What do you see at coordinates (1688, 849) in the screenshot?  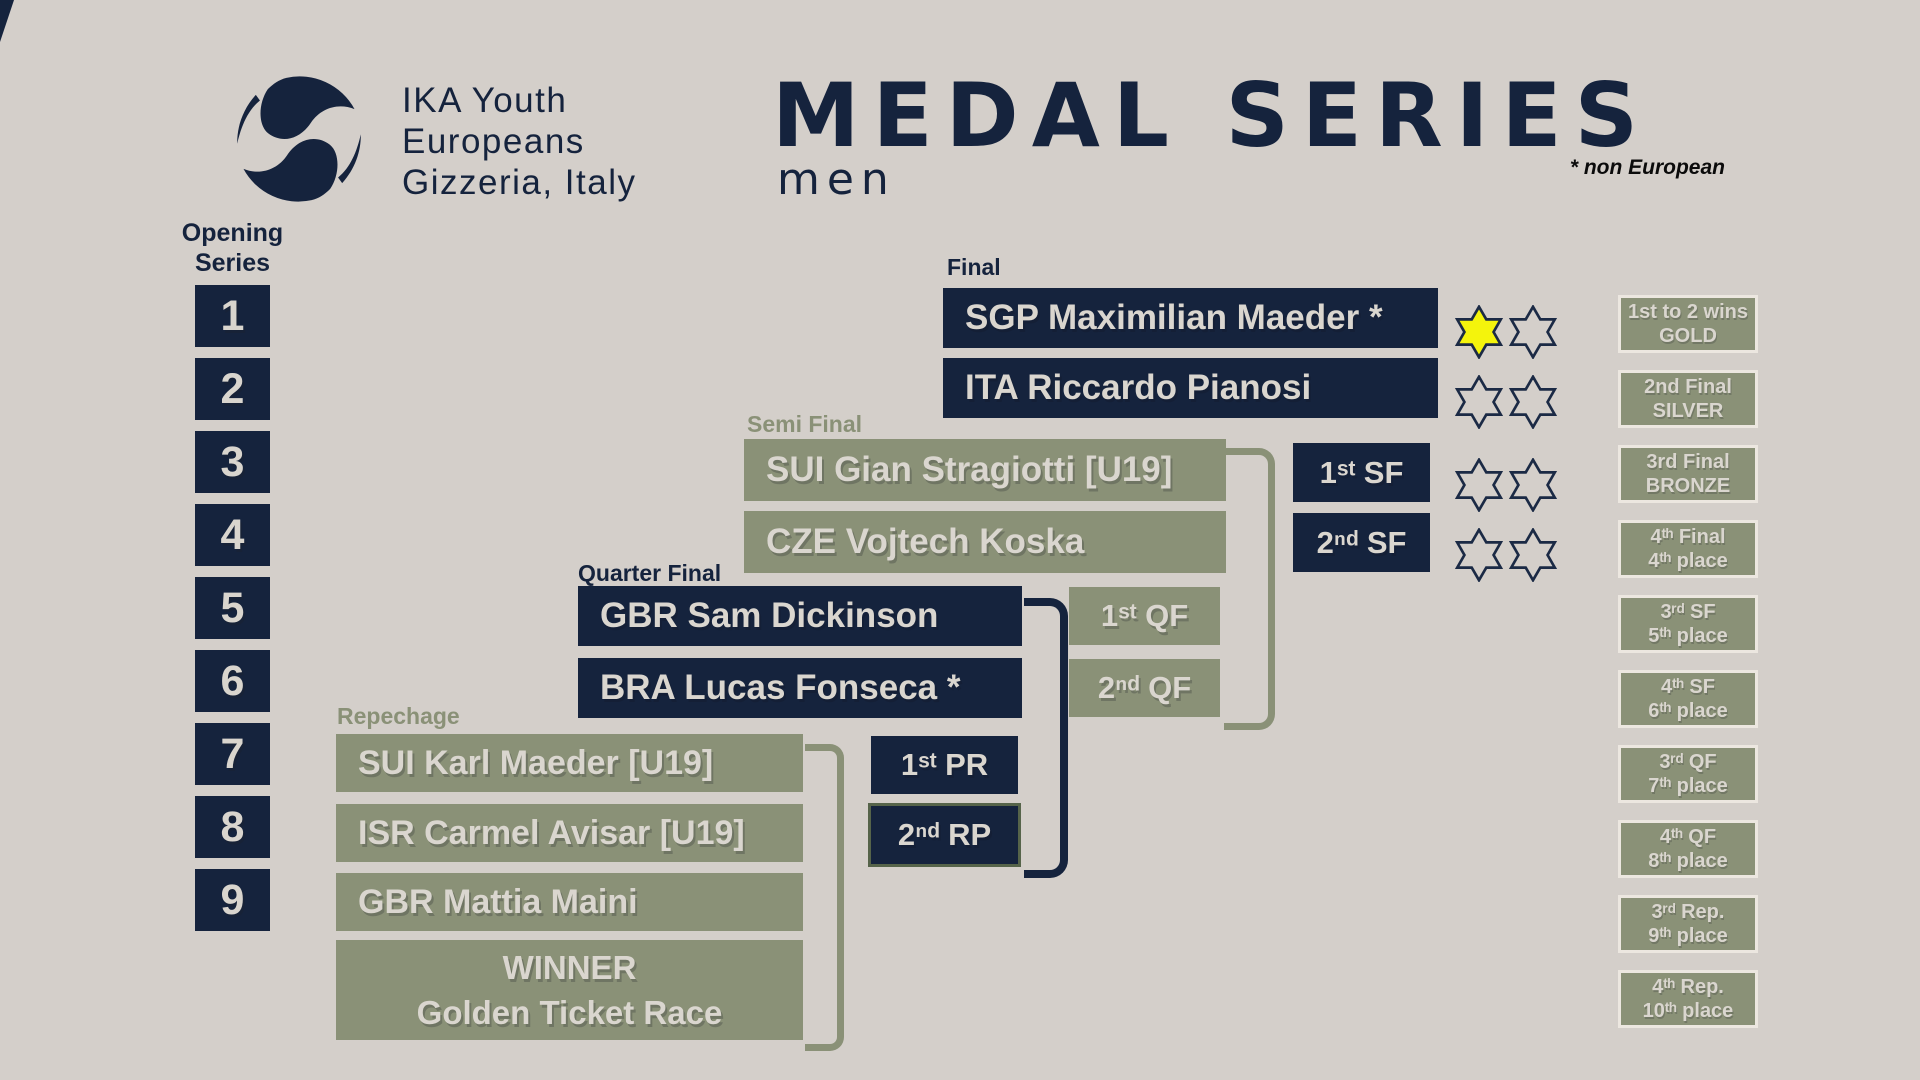 I see `legend-8th-place: 4ᵗʰ QF 8ᵗʰ place` at bounding box center [1688, 849].